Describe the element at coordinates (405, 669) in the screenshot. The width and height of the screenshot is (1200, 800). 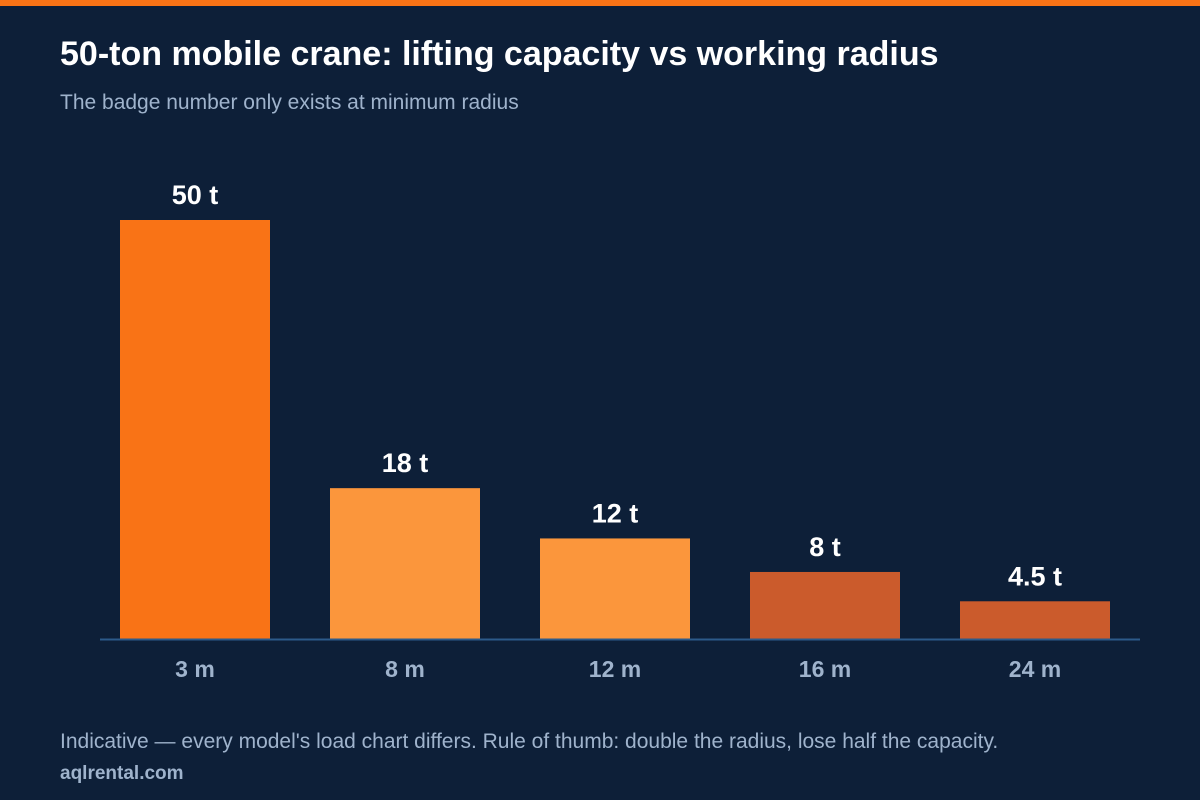
I see `category-label-1: 8 m` at that location.